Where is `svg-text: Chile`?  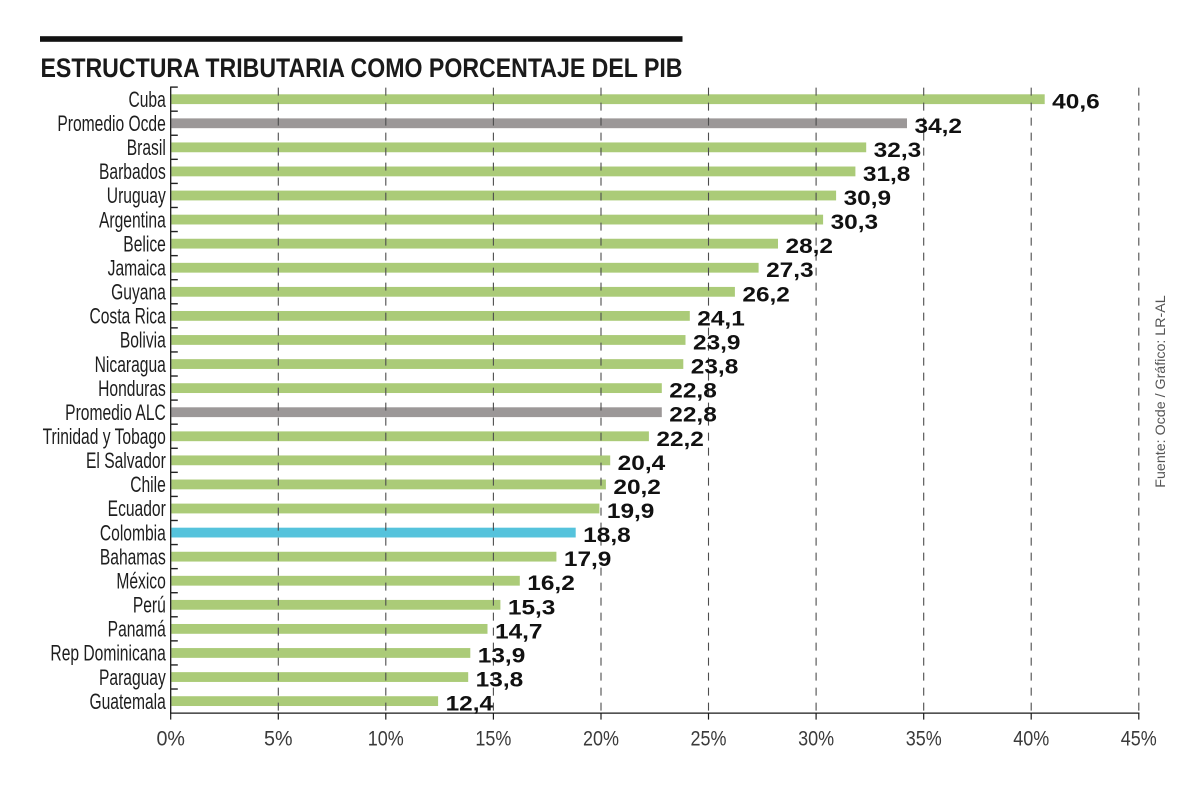
svg-text: Chile is located at coordinates (148, 486).